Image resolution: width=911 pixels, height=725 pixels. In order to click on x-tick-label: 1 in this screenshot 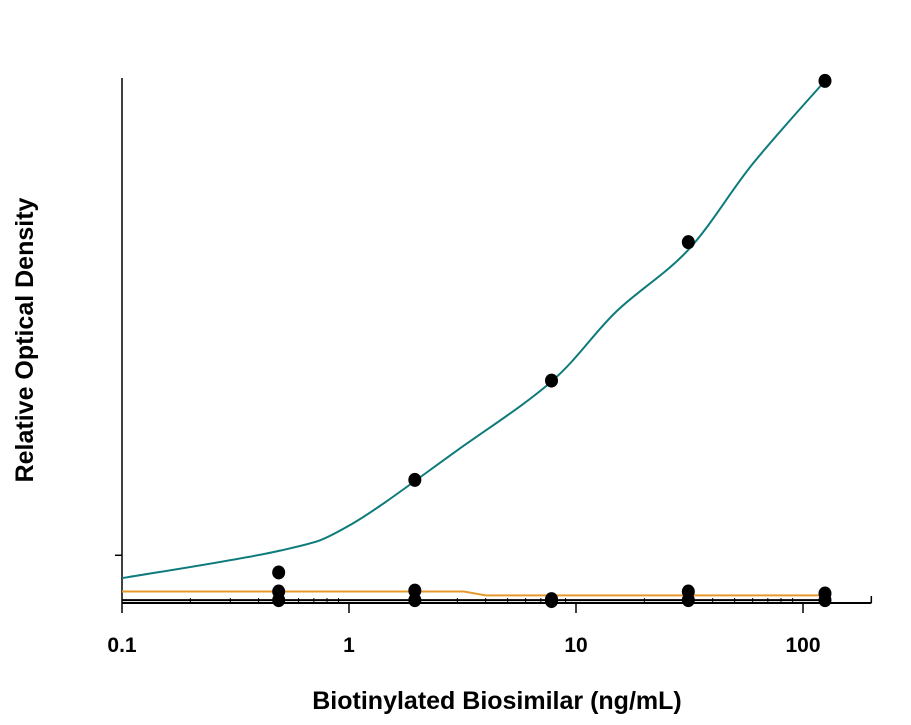, I will do `click(349, 645)`.